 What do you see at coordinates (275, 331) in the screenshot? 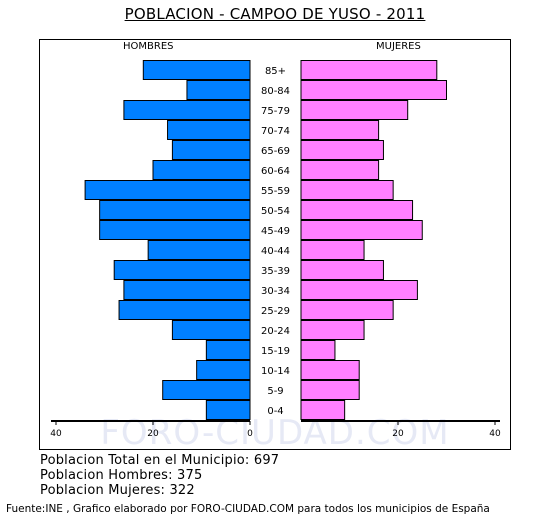
I see `age-label-20-24: 20-24` at bounding box center [275, 331].